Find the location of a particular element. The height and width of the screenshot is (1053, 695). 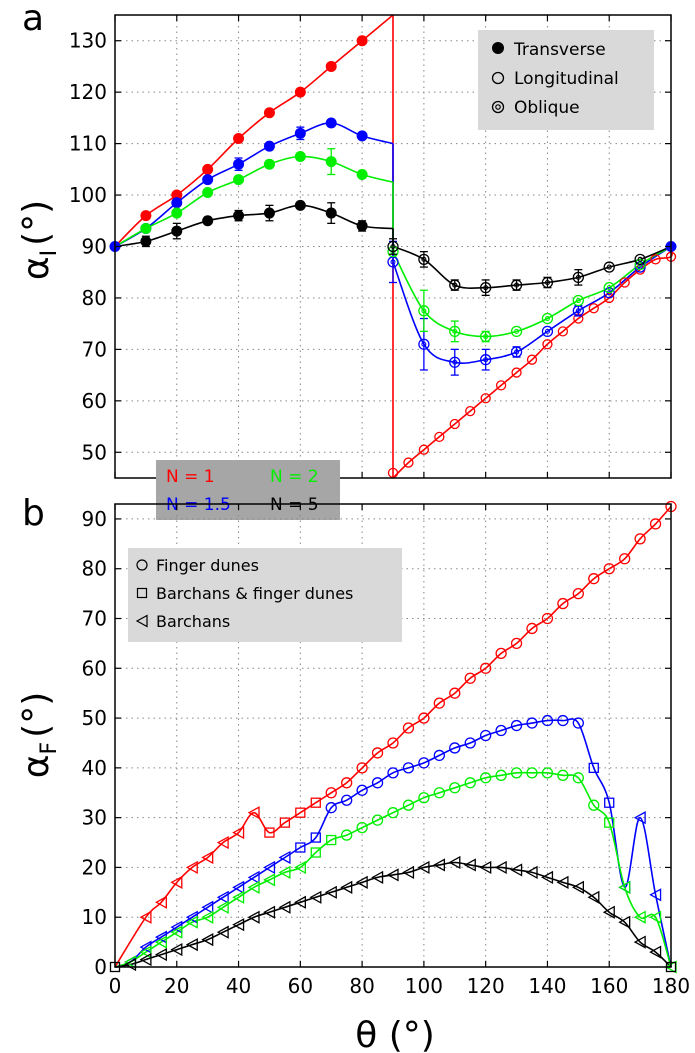

n-legend-n15: N = 1.5 is located at coordinates (198, 505).